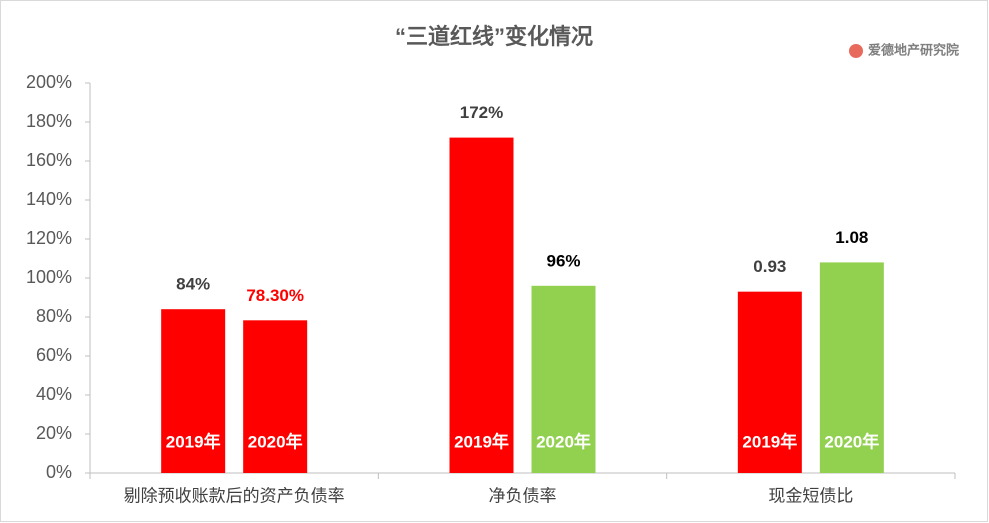  I want to click on logo-icon, so click(856, 51).